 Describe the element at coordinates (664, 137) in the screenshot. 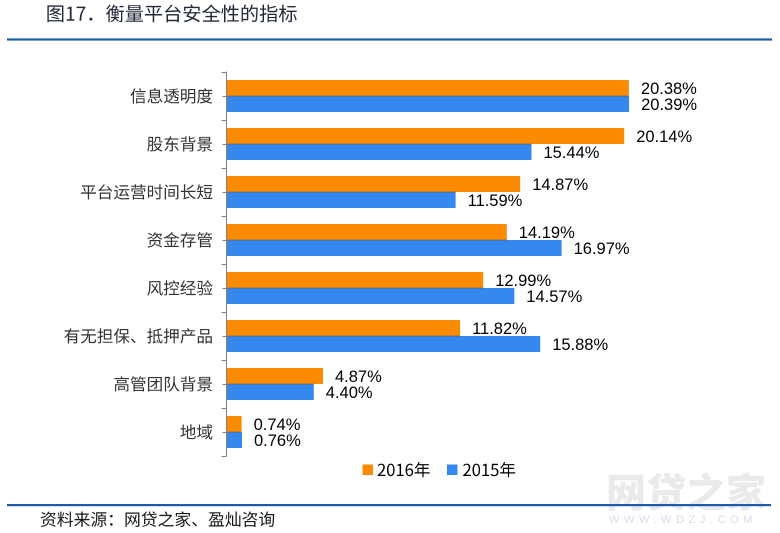

I see `svg-text: 20.14%` at that location.